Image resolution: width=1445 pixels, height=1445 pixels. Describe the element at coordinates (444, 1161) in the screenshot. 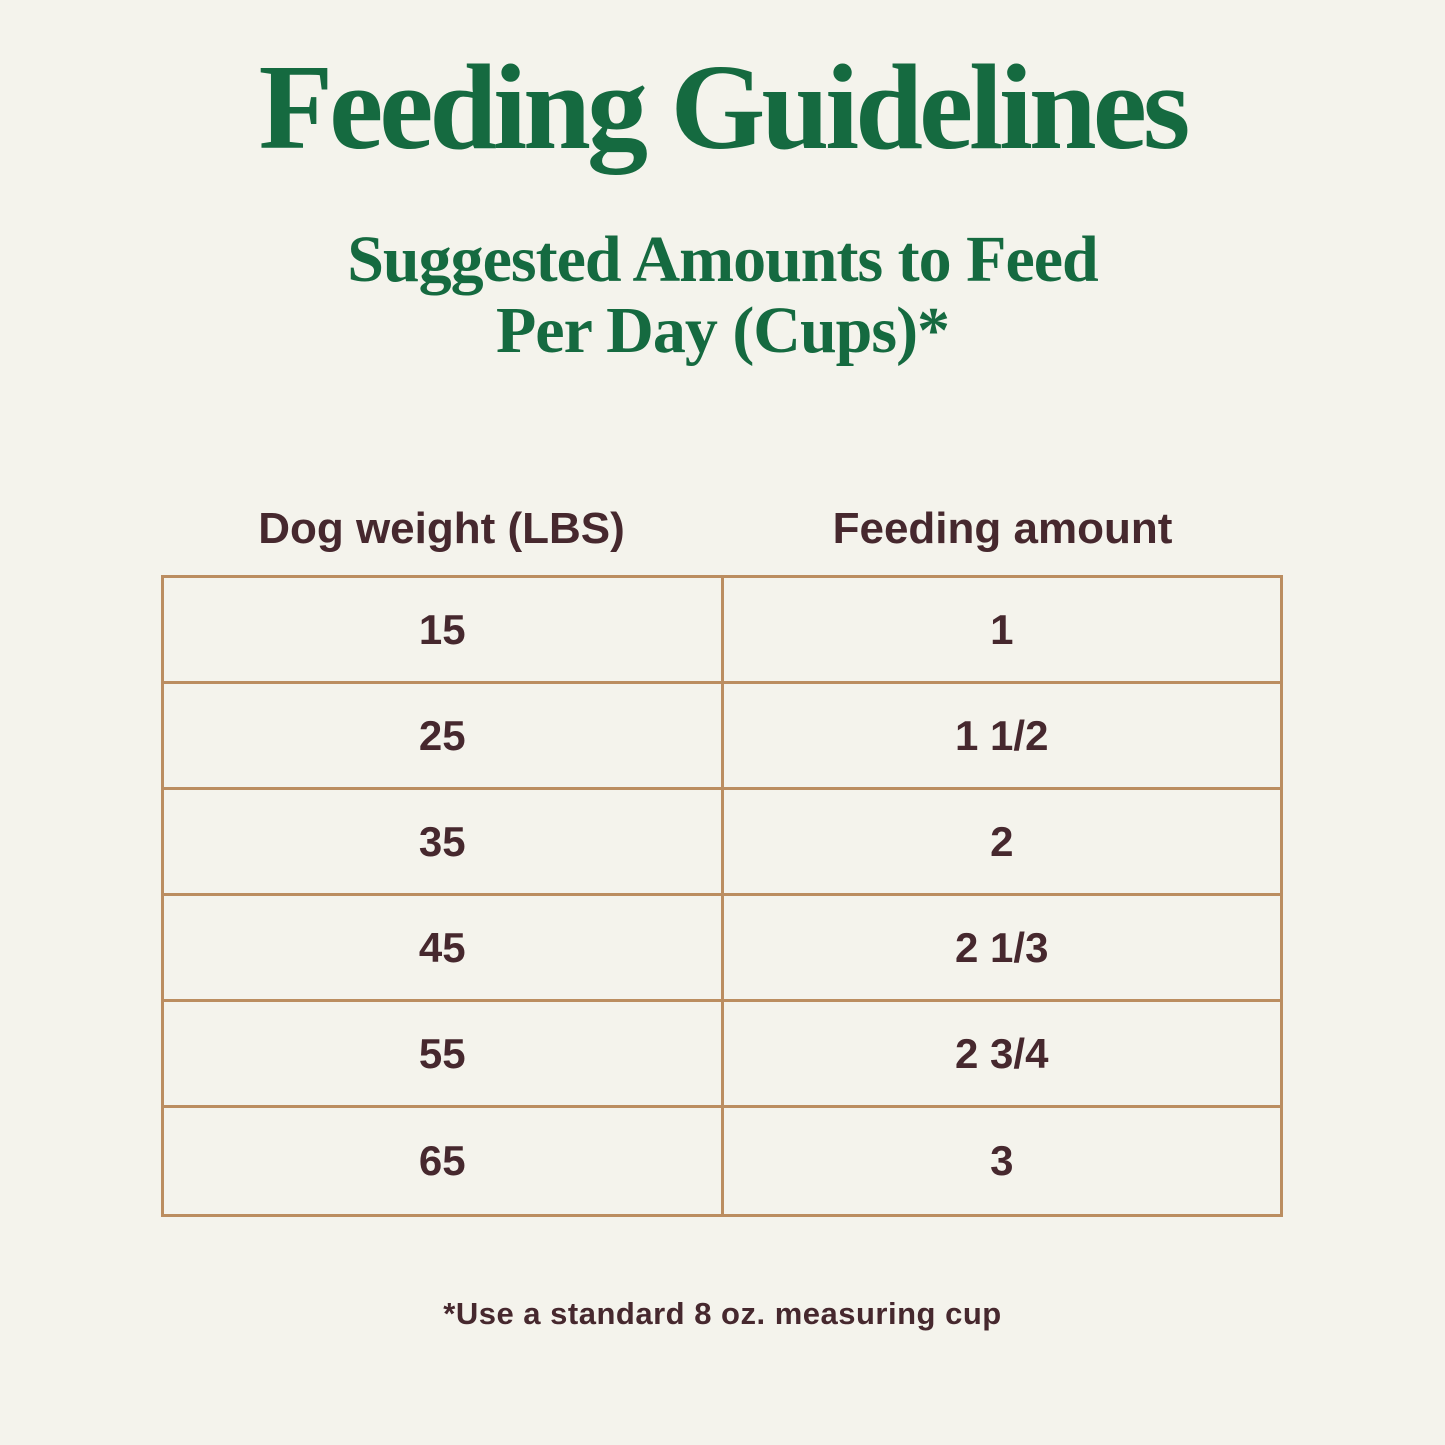

I see `dog-weight-cell: 65` at that location.